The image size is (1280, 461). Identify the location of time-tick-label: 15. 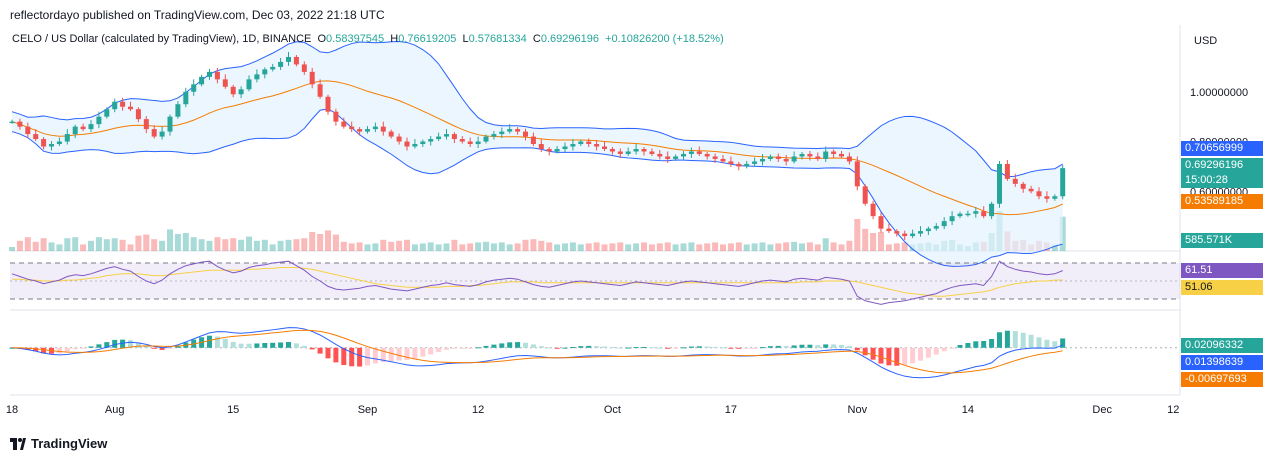
(233, 410).